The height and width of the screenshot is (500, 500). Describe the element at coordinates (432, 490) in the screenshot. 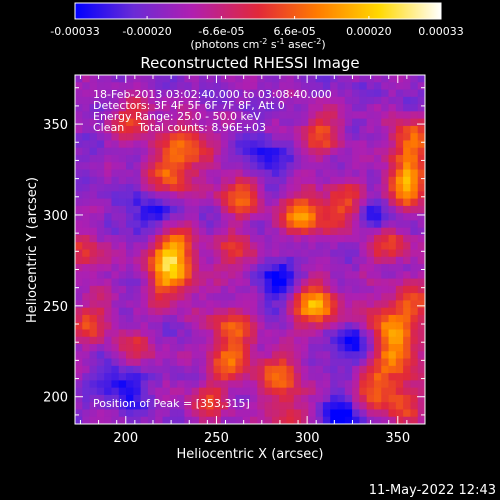

I see `footer-timestamp: 11-May-2022 12:43` at that location.